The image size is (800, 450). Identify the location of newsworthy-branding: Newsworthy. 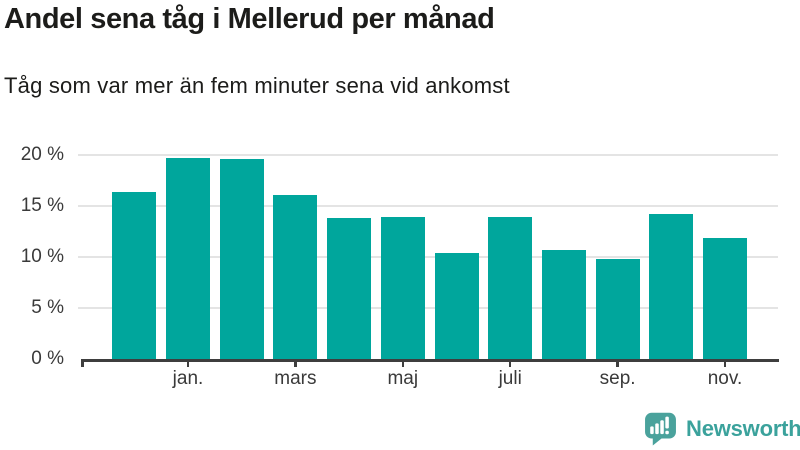
(722, 429).